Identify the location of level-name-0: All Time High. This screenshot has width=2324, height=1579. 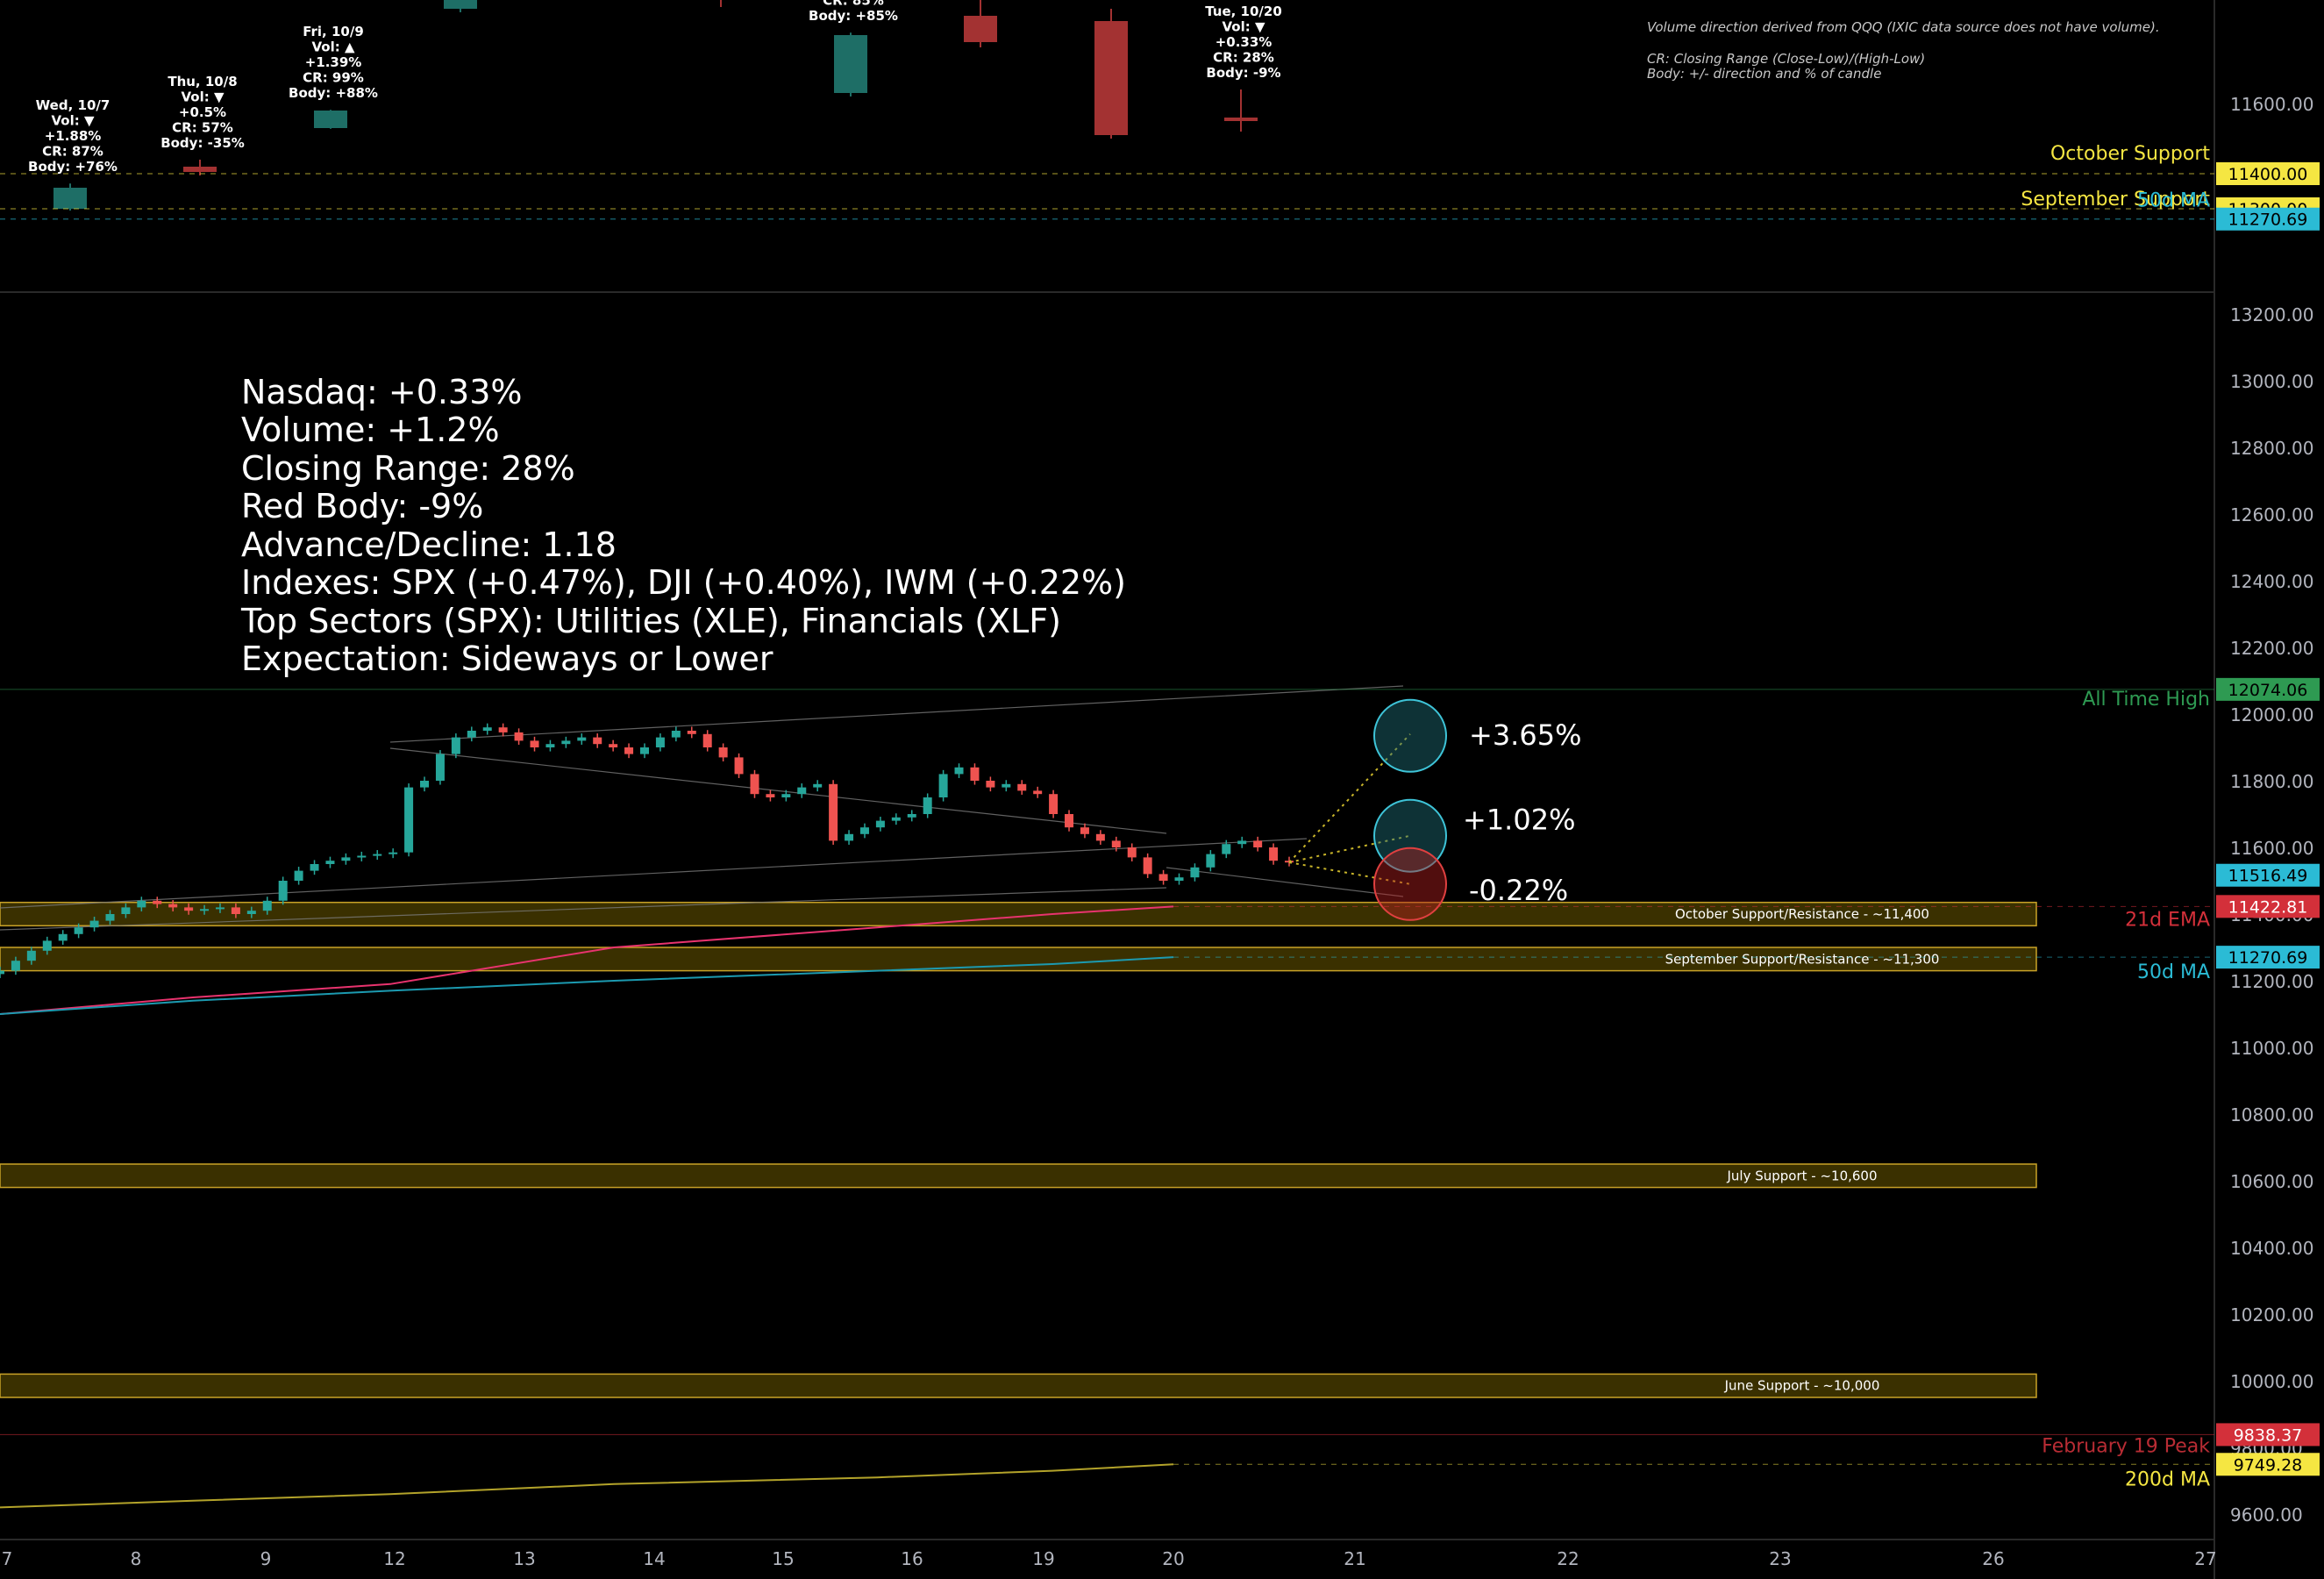
(2146, 700).